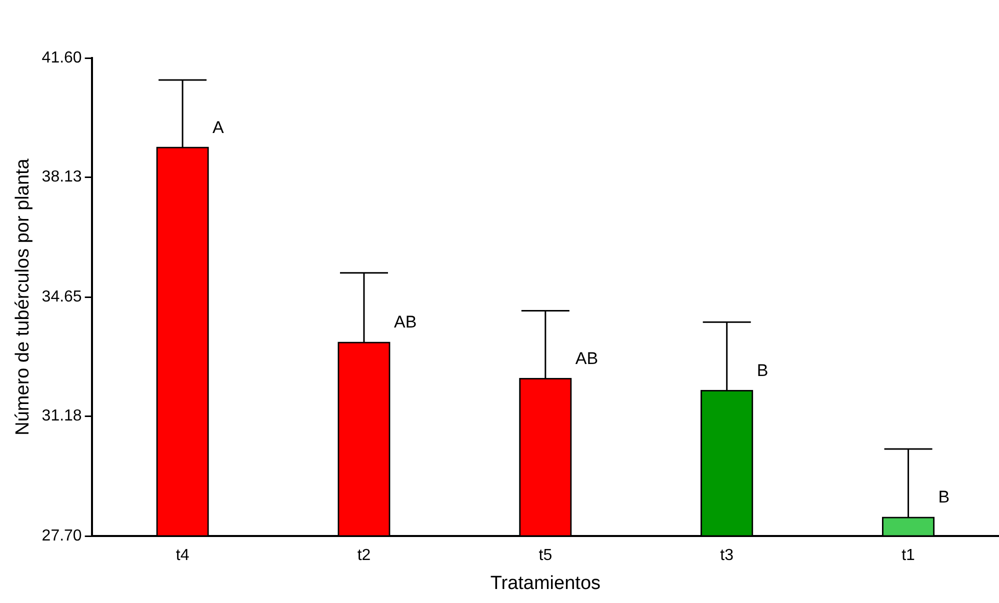 The height and width of the screenshot is (603, 999). Describe the element at coordinates (23, 297) in the screenshot. I see `y-axis-title: Número de tubérculos por planta` at that location.